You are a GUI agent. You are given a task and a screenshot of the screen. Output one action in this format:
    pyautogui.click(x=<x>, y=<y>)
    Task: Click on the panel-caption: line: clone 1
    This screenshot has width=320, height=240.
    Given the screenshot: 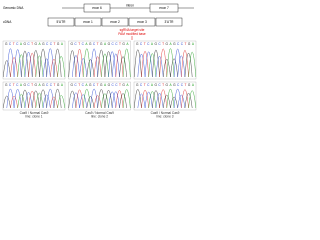 What is the action you would take?
    pyautogui.click(x=33, y=116)
    